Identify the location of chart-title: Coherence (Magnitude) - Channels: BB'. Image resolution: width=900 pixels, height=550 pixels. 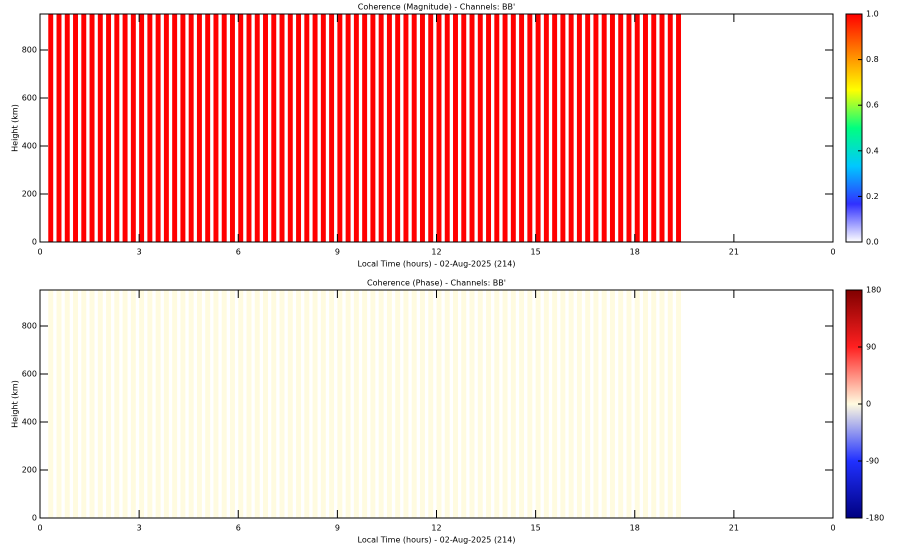
(436, 7).